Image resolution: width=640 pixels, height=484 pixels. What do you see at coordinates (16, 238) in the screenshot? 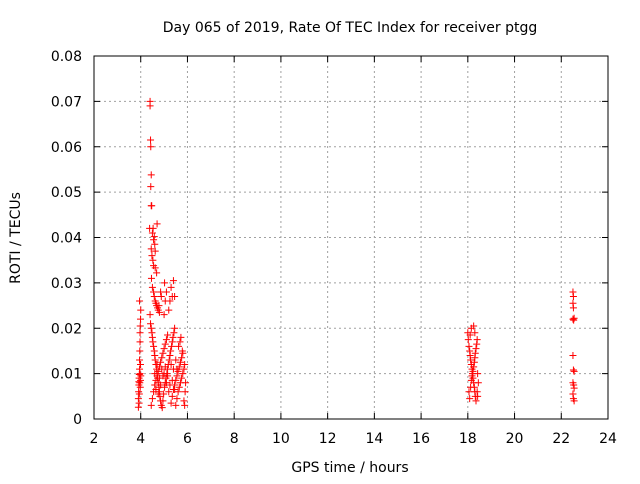
I see `y-axis-label: ROTI / TECUs` at bounding box center [16, 238].